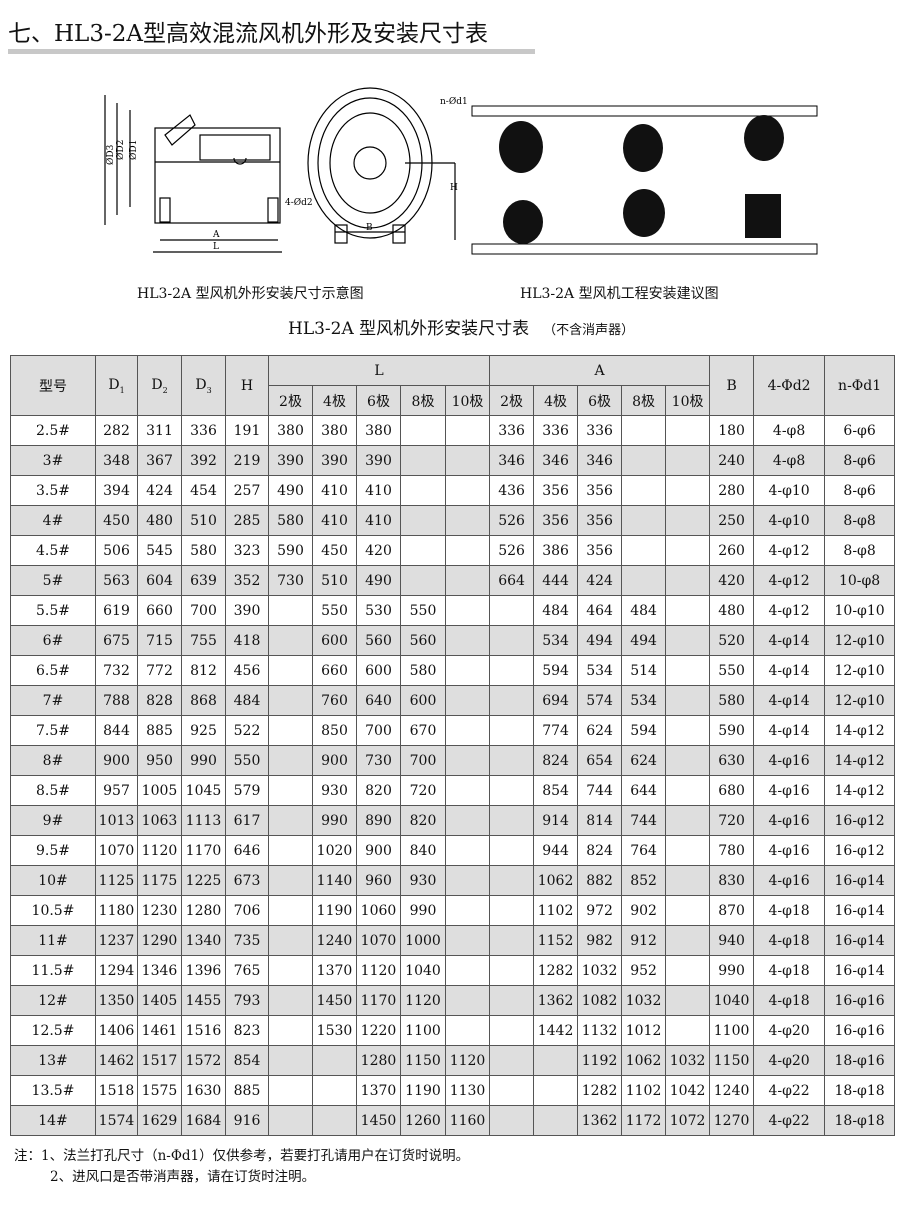  What do you see at coordinates (423, 1120) in the screenshot?
I see `table-cell: 1260` at bounding box center [423, 1120].